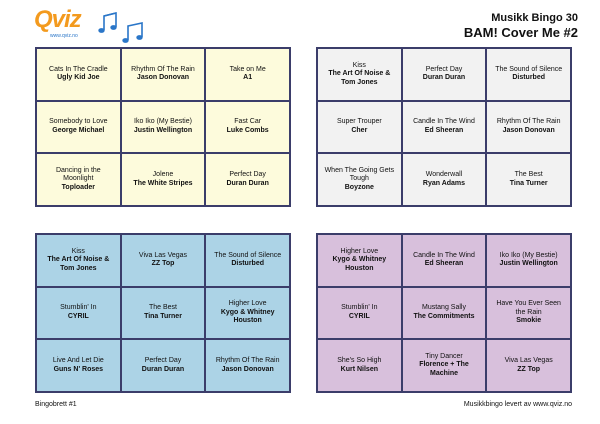 Image resolution: width=600 pixels, height=424 pixels. Describe the element at coordinates (58, 19) in the screenshot. I see `logo: Qviz` at that location.